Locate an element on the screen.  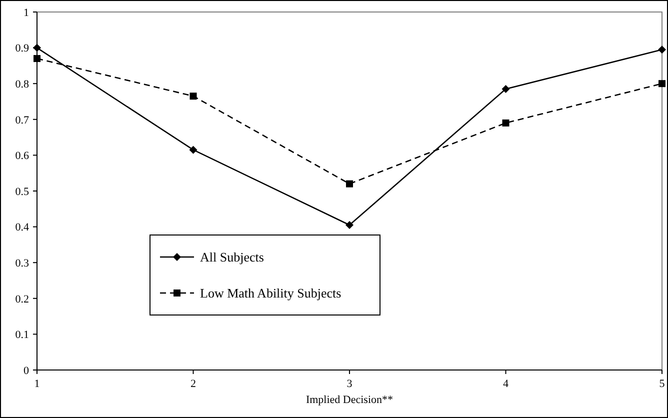
x-axis-title: Implied Decision** is located at coordinates (350, 400).